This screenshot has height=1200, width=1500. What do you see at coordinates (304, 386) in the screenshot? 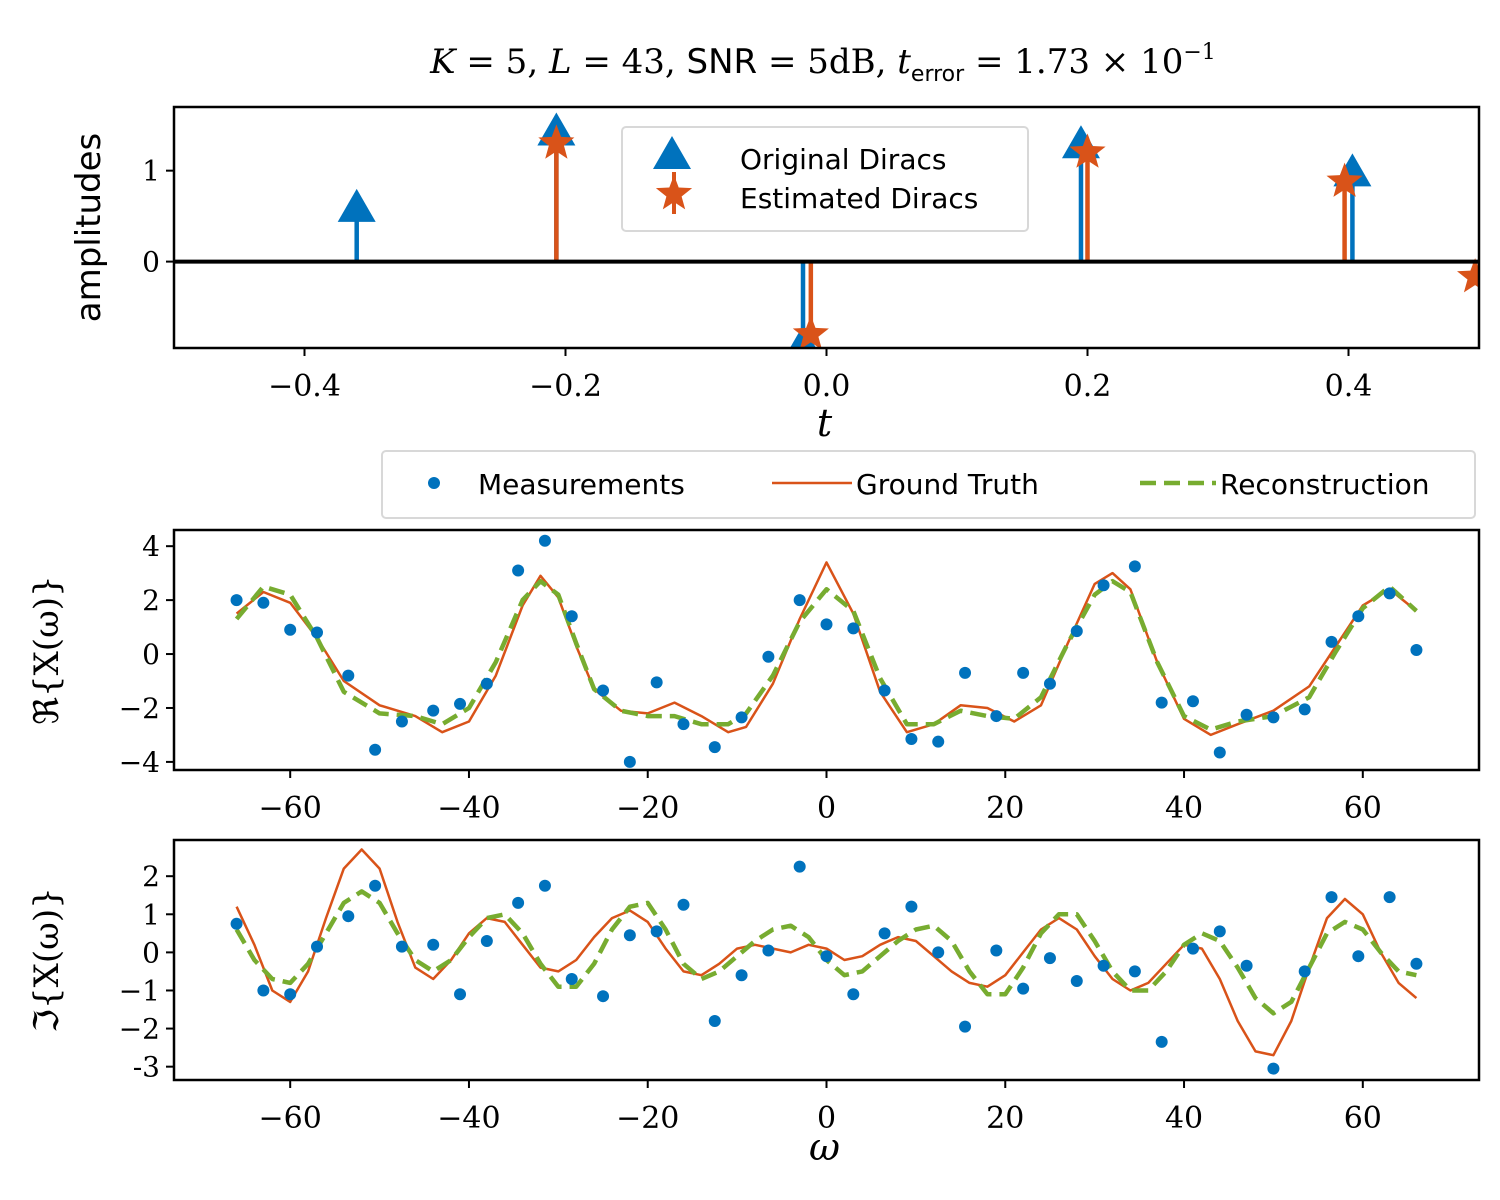
I see `x-tick-label: −0.4` at bounding box center [304, 386].